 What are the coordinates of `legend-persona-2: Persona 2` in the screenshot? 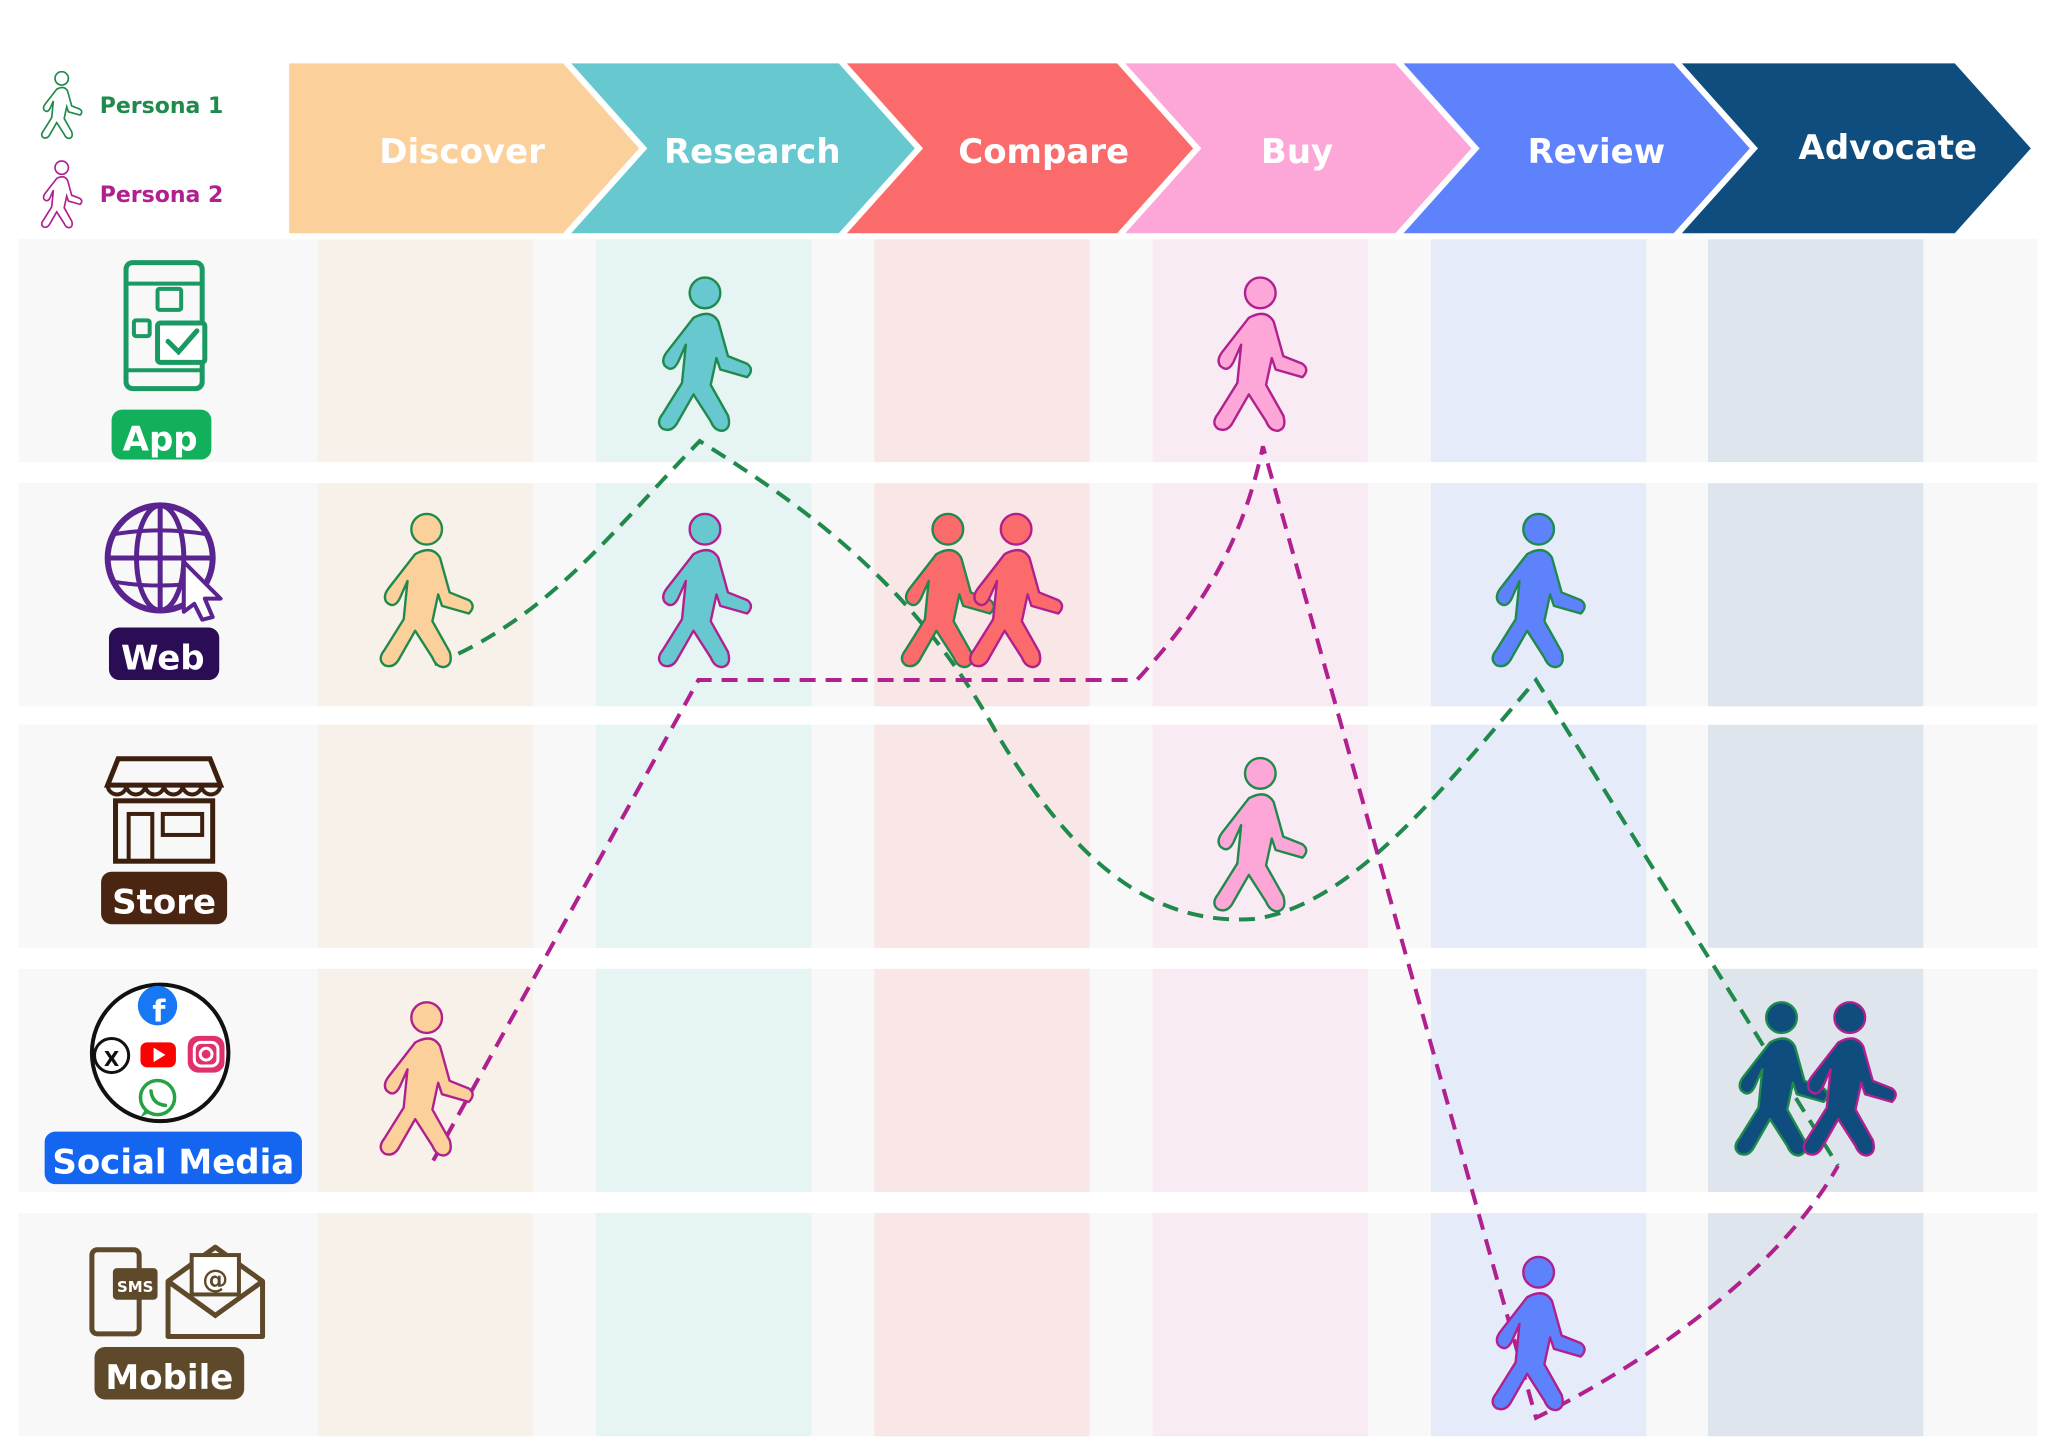 It's located at (132, 194).